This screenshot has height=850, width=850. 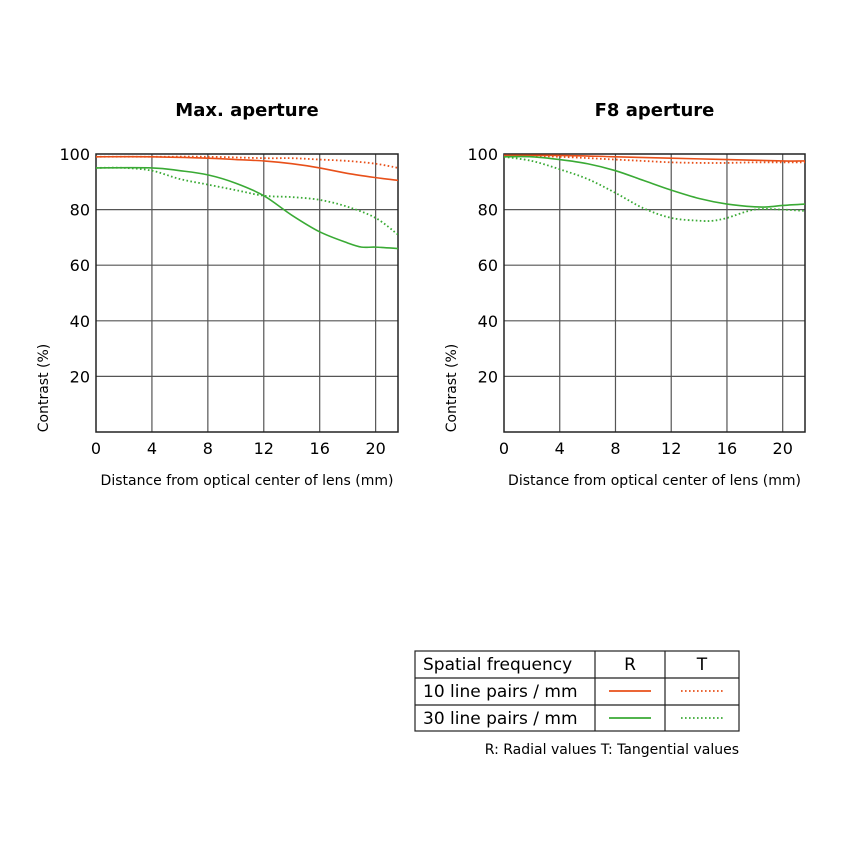 I want to click on legend-header-label: Spatial frequency, so click(x=497, y=665).